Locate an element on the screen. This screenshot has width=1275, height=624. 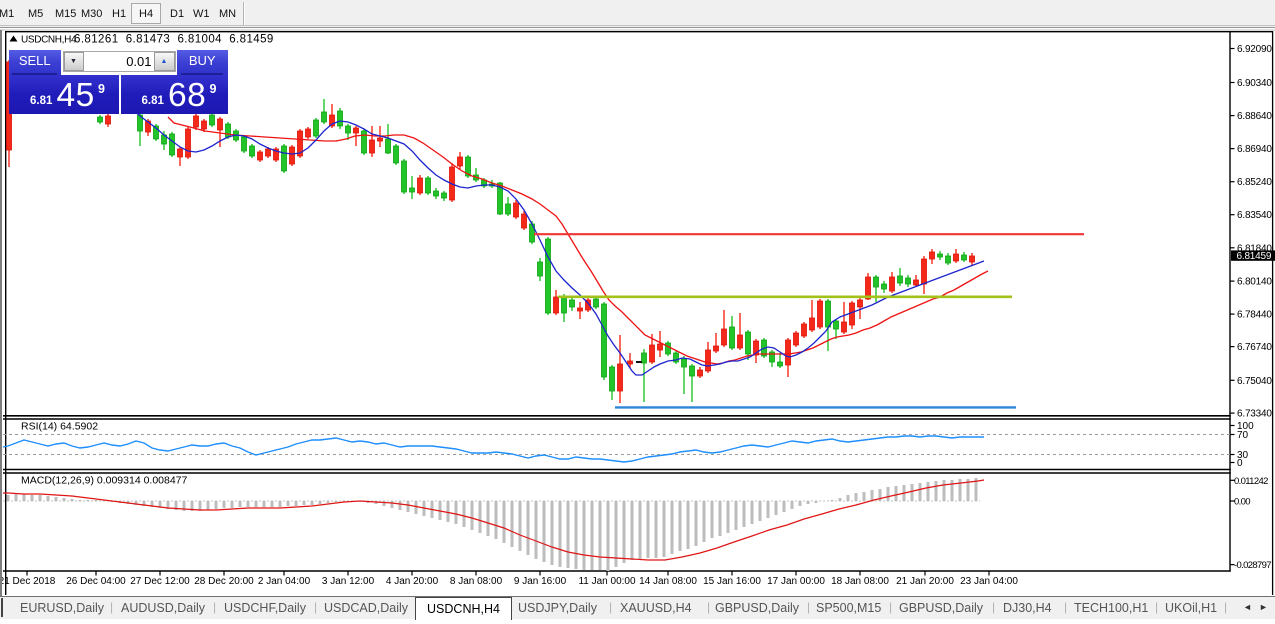
svg-text: 21 Jan 20:00 is located at coordinates (925, 581).